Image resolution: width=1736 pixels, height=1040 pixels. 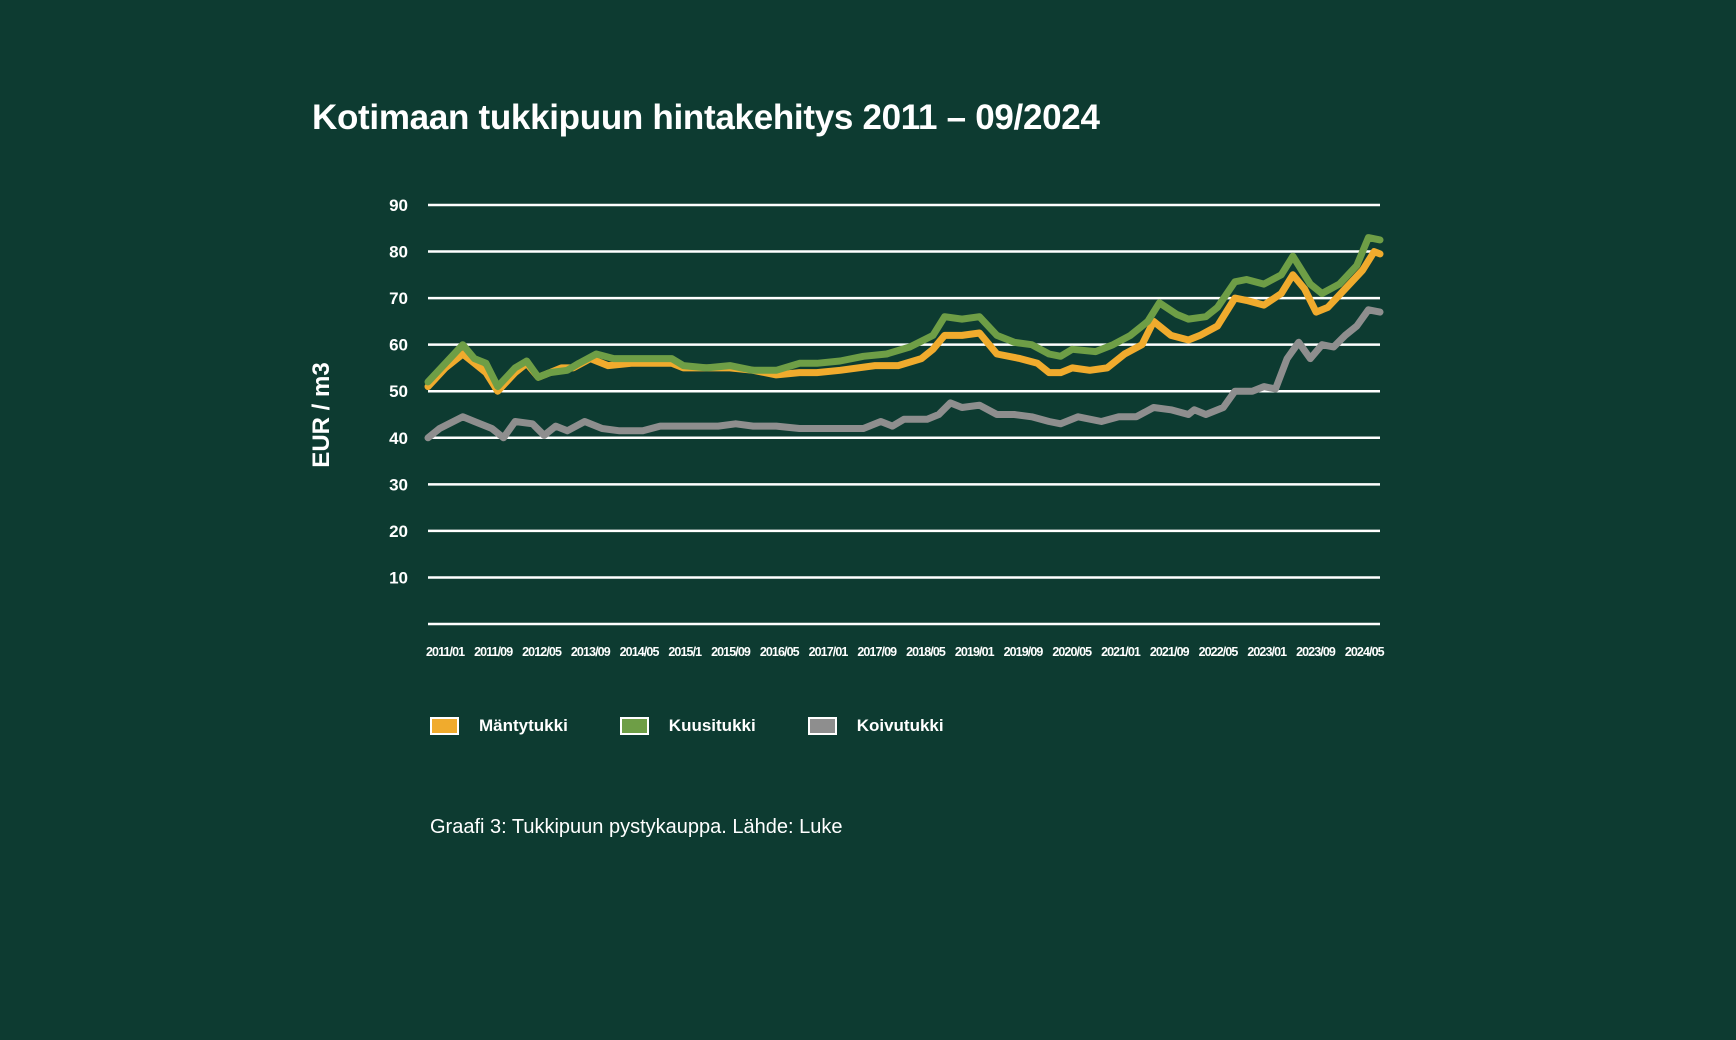 I want to click on legend-item: Mäntytukki, so click(x=499, y=726).